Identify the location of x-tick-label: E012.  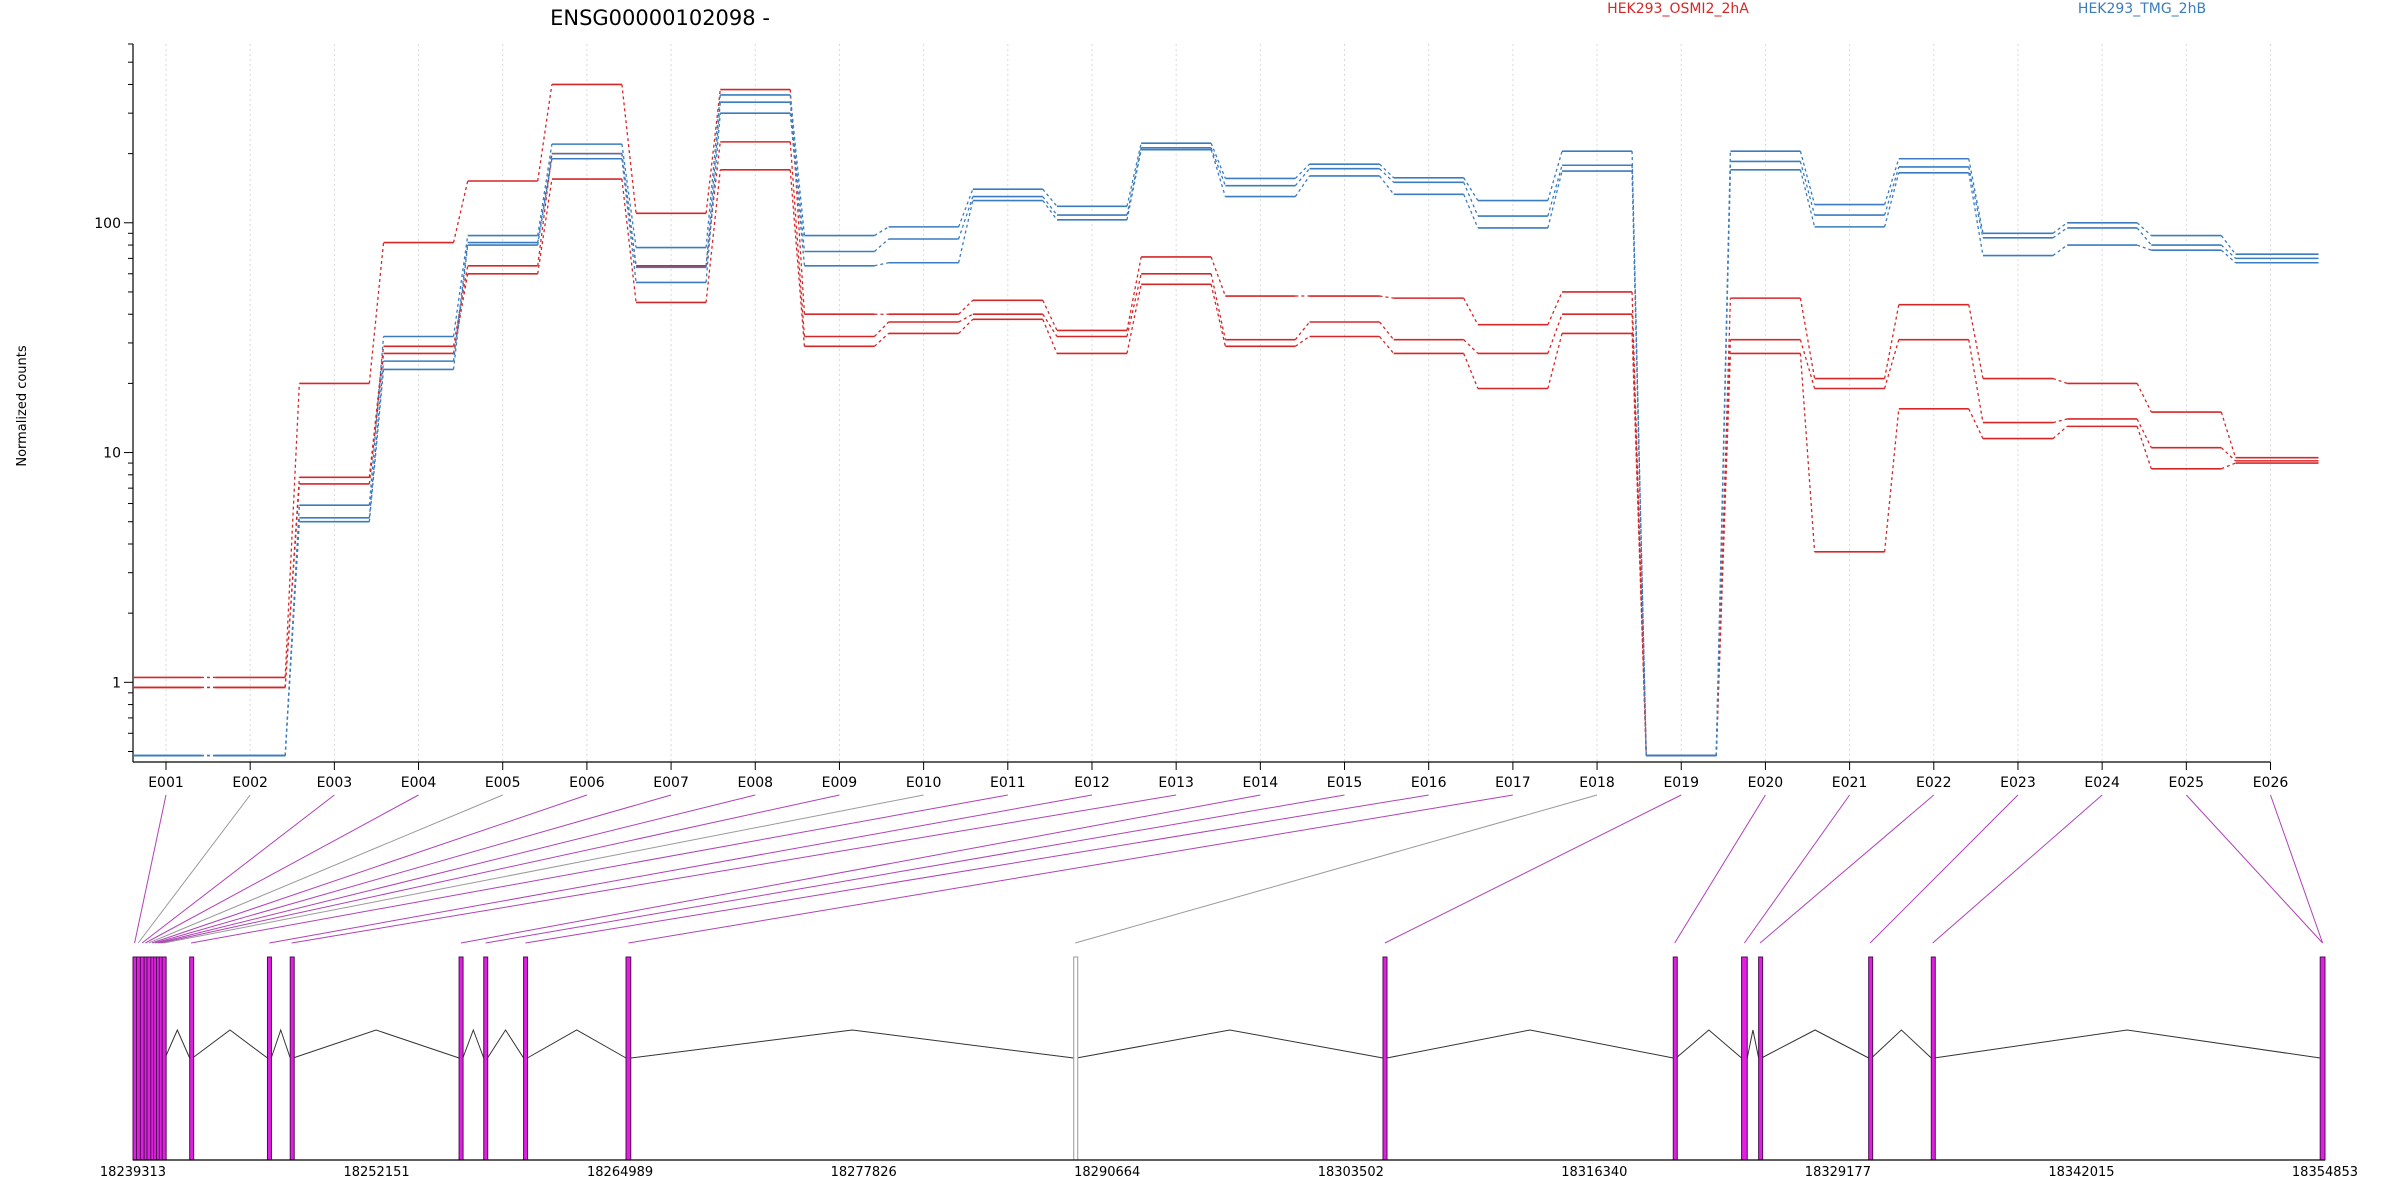
(1092, 783).